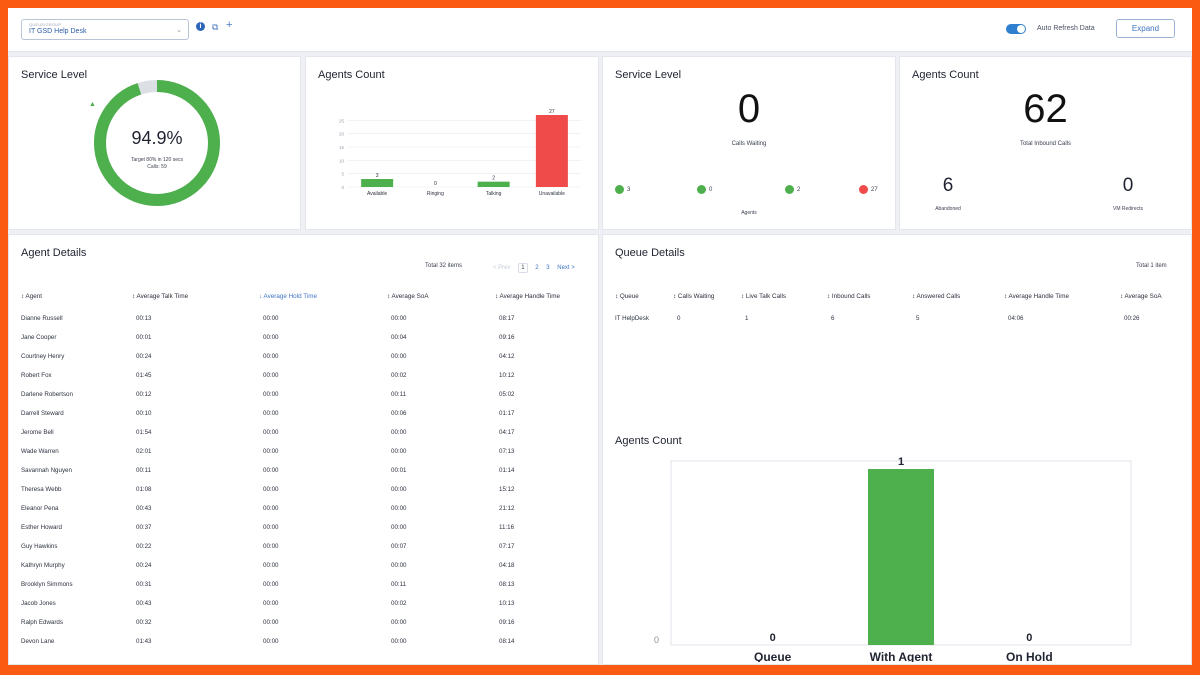  I want to click on y-tick-label: 25, so click(342, 120).